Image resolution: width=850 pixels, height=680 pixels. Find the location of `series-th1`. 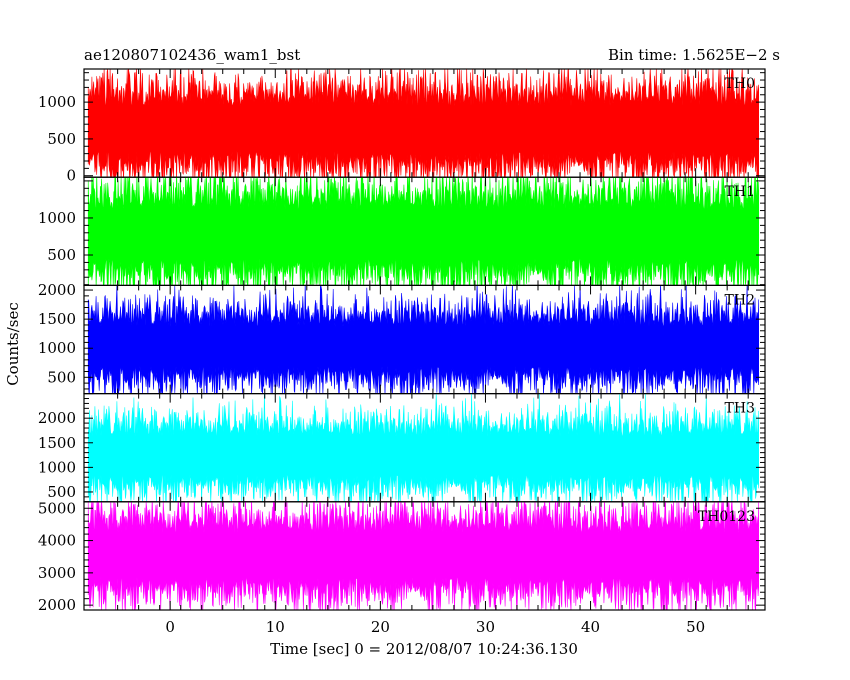

series-th1 is located at coordinates (423, 231).